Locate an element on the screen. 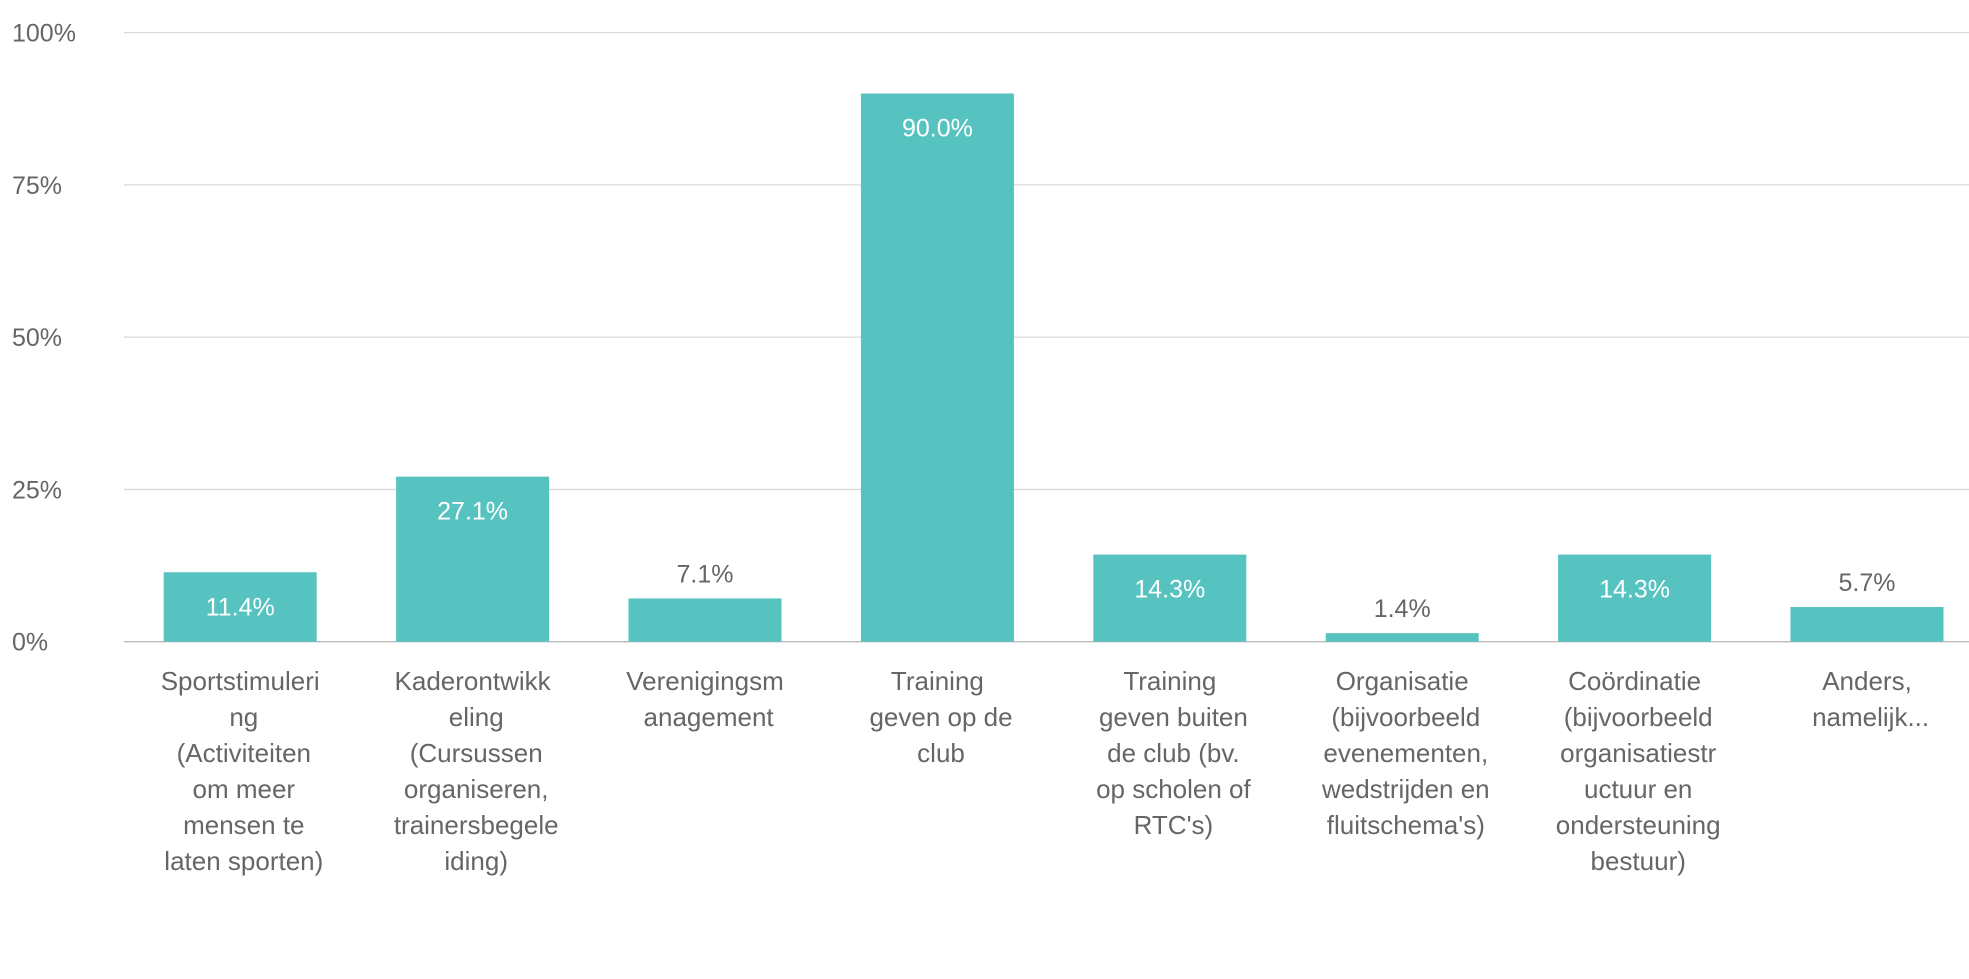 Image resolution: width=1969 pixels, height=979 pixels. data-label: 5.7% is located at coordinates (1867, 583).